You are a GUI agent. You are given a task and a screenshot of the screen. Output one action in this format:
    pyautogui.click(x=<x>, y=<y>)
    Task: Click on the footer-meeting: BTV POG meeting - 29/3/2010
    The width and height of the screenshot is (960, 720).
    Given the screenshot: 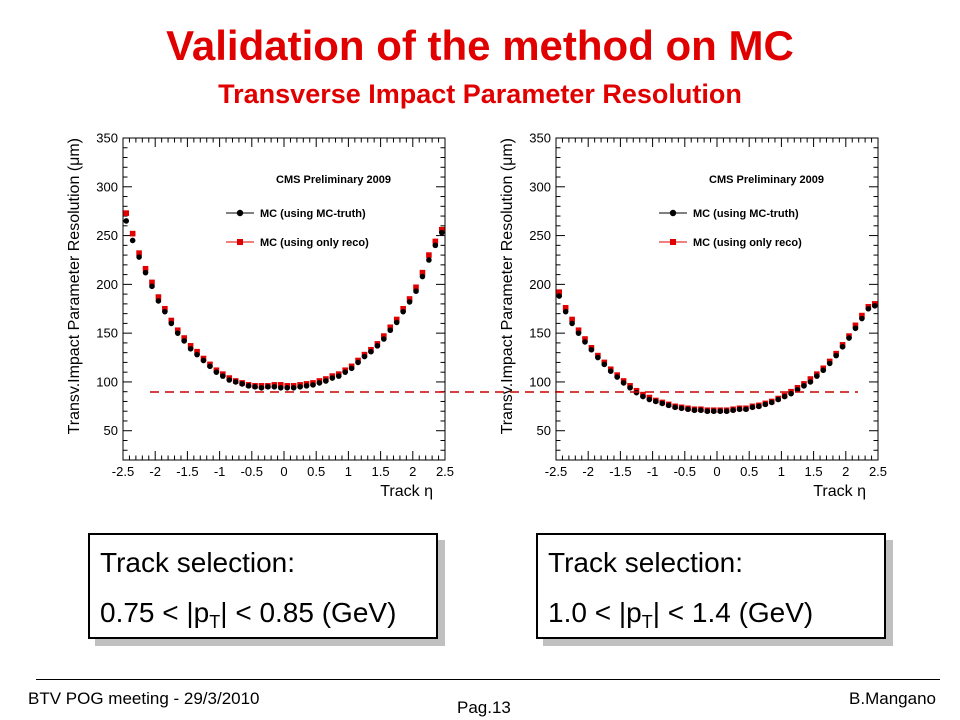 What is the action you would take?
    pyautogui.click(x=144, y=698)
    